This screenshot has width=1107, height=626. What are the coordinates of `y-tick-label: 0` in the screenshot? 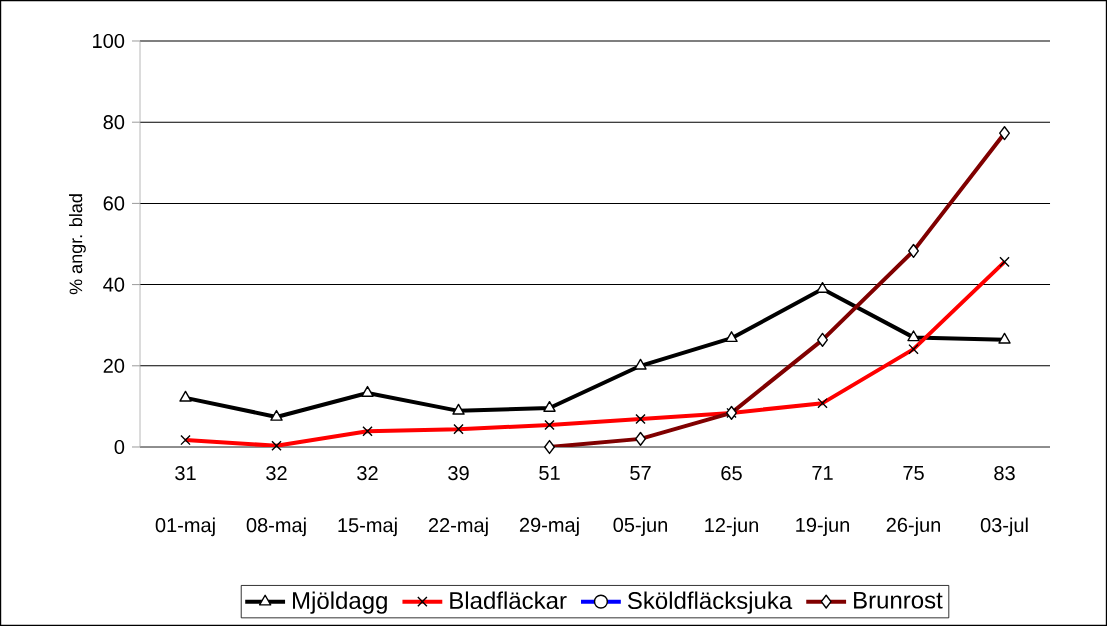 It's located at (119, 447).